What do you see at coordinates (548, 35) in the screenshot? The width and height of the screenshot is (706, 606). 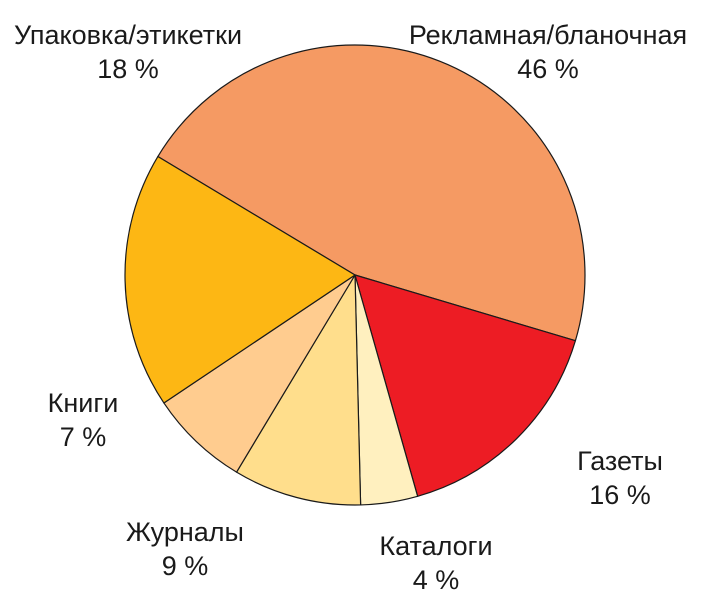 I see `slice-label-advertising: Рекламная/бланочная` at bounding box center [548, 35].